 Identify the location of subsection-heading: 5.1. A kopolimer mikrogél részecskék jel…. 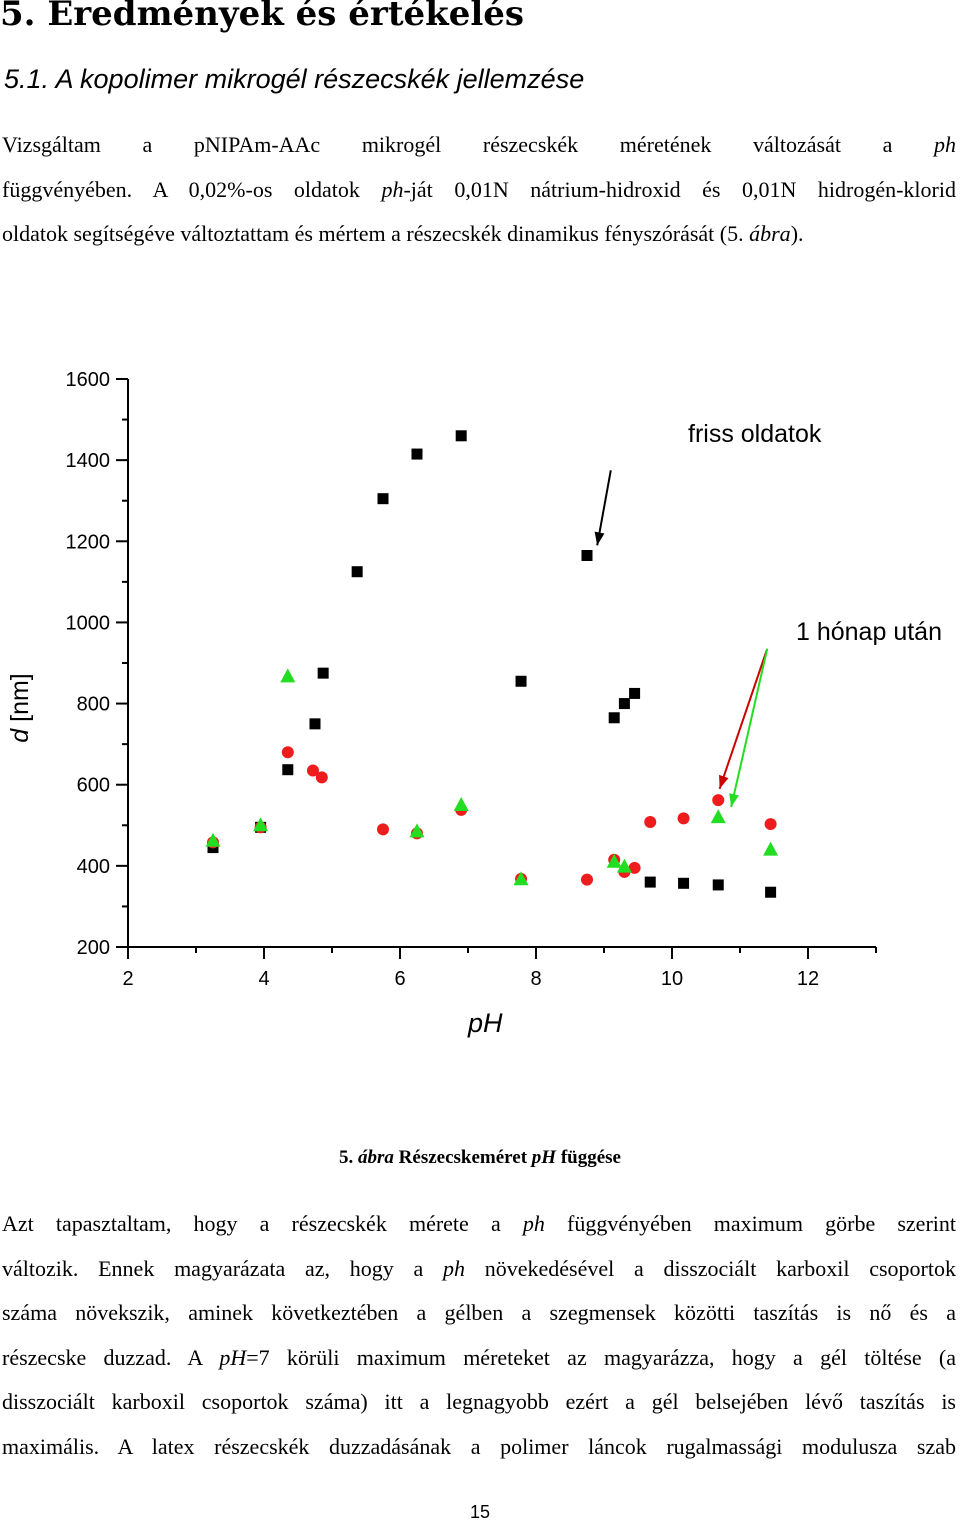
(294, 79).